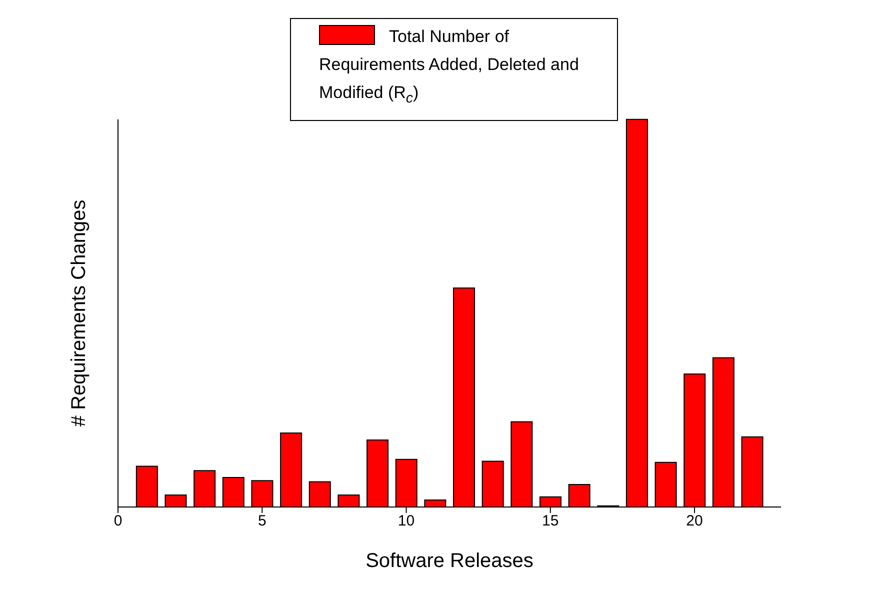 The width and height of the screenshot is (889, 605). Describe the element at coordinates (79, 313) in the screenshot. I see `y-axis-title: # Requirements Changes` at that location.